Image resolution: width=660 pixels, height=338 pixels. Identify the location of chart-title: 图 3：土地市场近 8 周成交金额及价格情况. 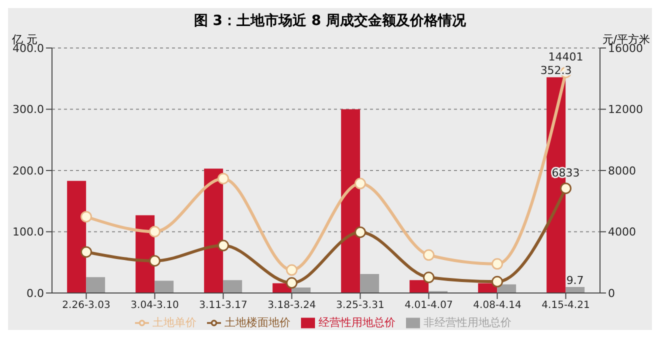
(330, 21).